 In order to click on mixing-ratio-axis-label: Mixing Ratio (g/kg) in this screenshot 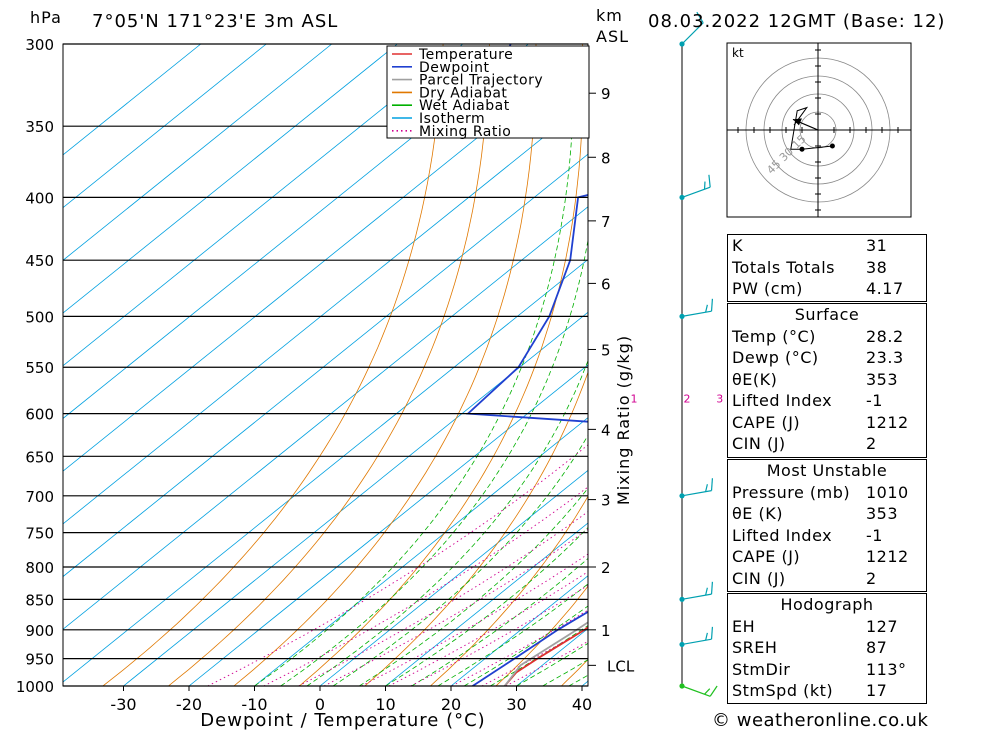, I will do `click(623, 420)`.